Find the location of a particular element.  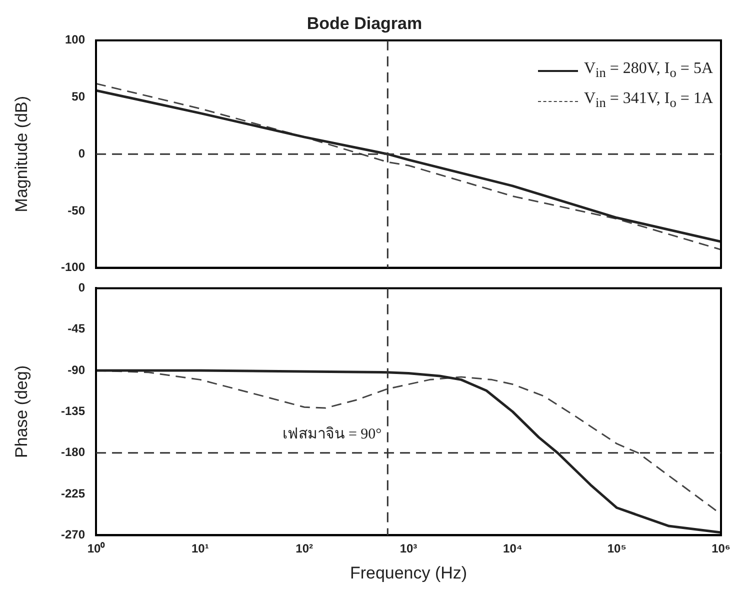

y-axis-title: Phase (deg) is located at coordinates (21, 411).